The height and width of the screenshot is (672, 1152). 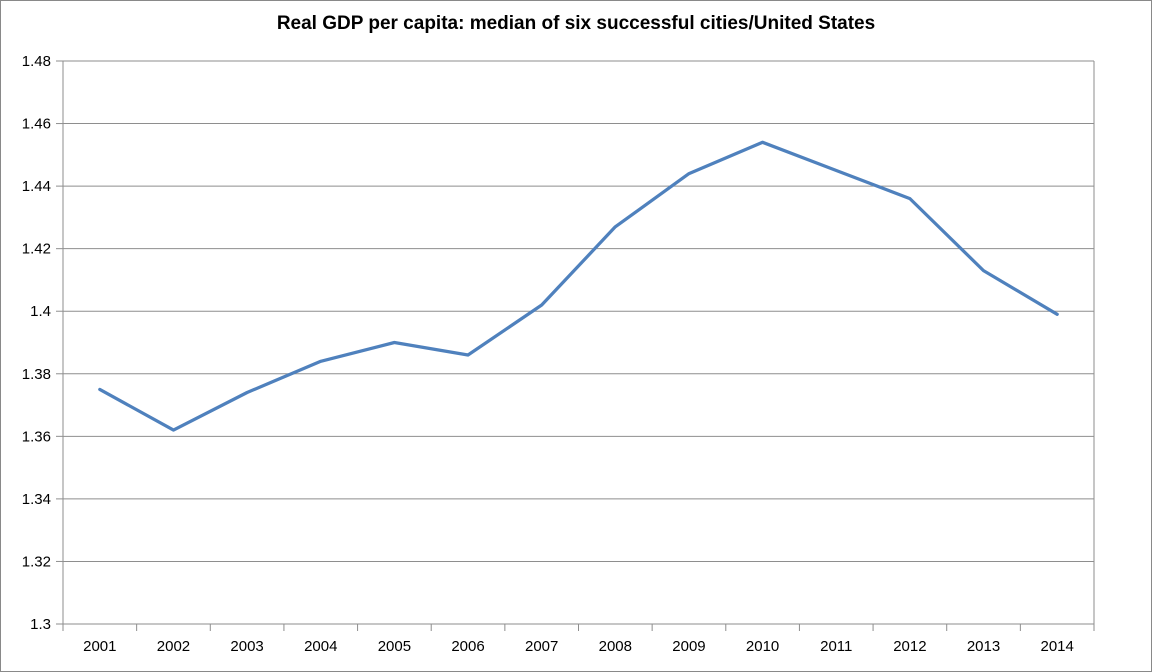 I want to click on x-axis-label: 2008, so click(x=615, y=646).